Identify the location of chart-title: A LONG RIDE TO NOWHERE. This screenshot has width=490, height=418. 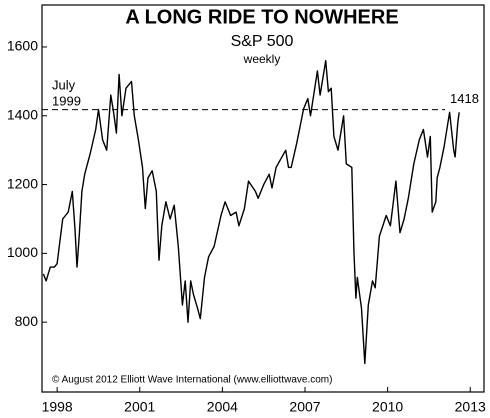
(261, 17).